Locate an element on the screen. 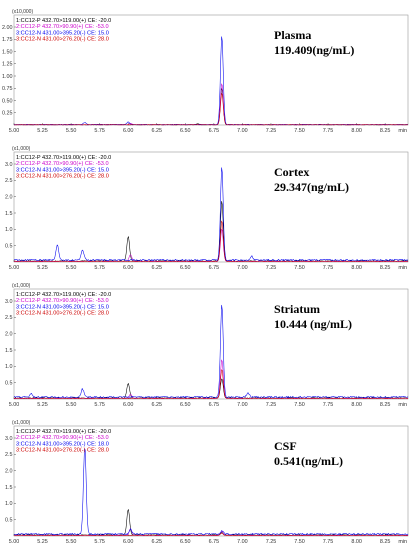  sample-title: CSF is located at coordinates (285, 446).